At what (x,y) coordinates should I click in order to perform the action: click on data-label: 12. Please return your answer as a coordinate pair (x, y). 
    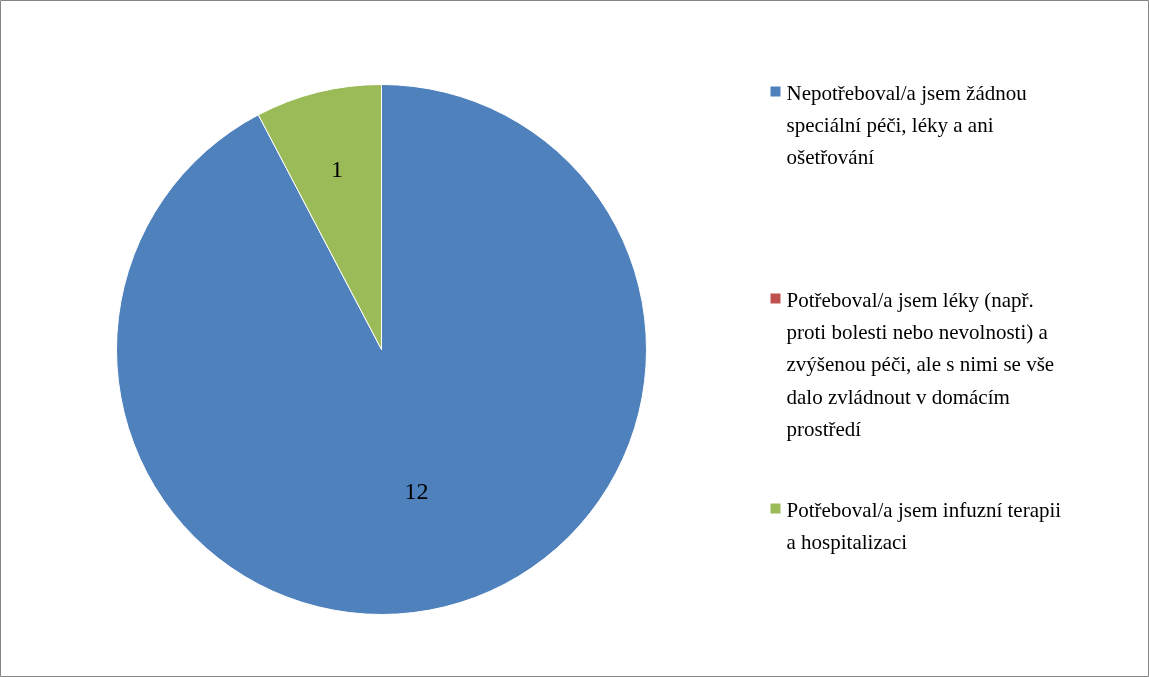
    Looking at the image, I should click on (416, 490).